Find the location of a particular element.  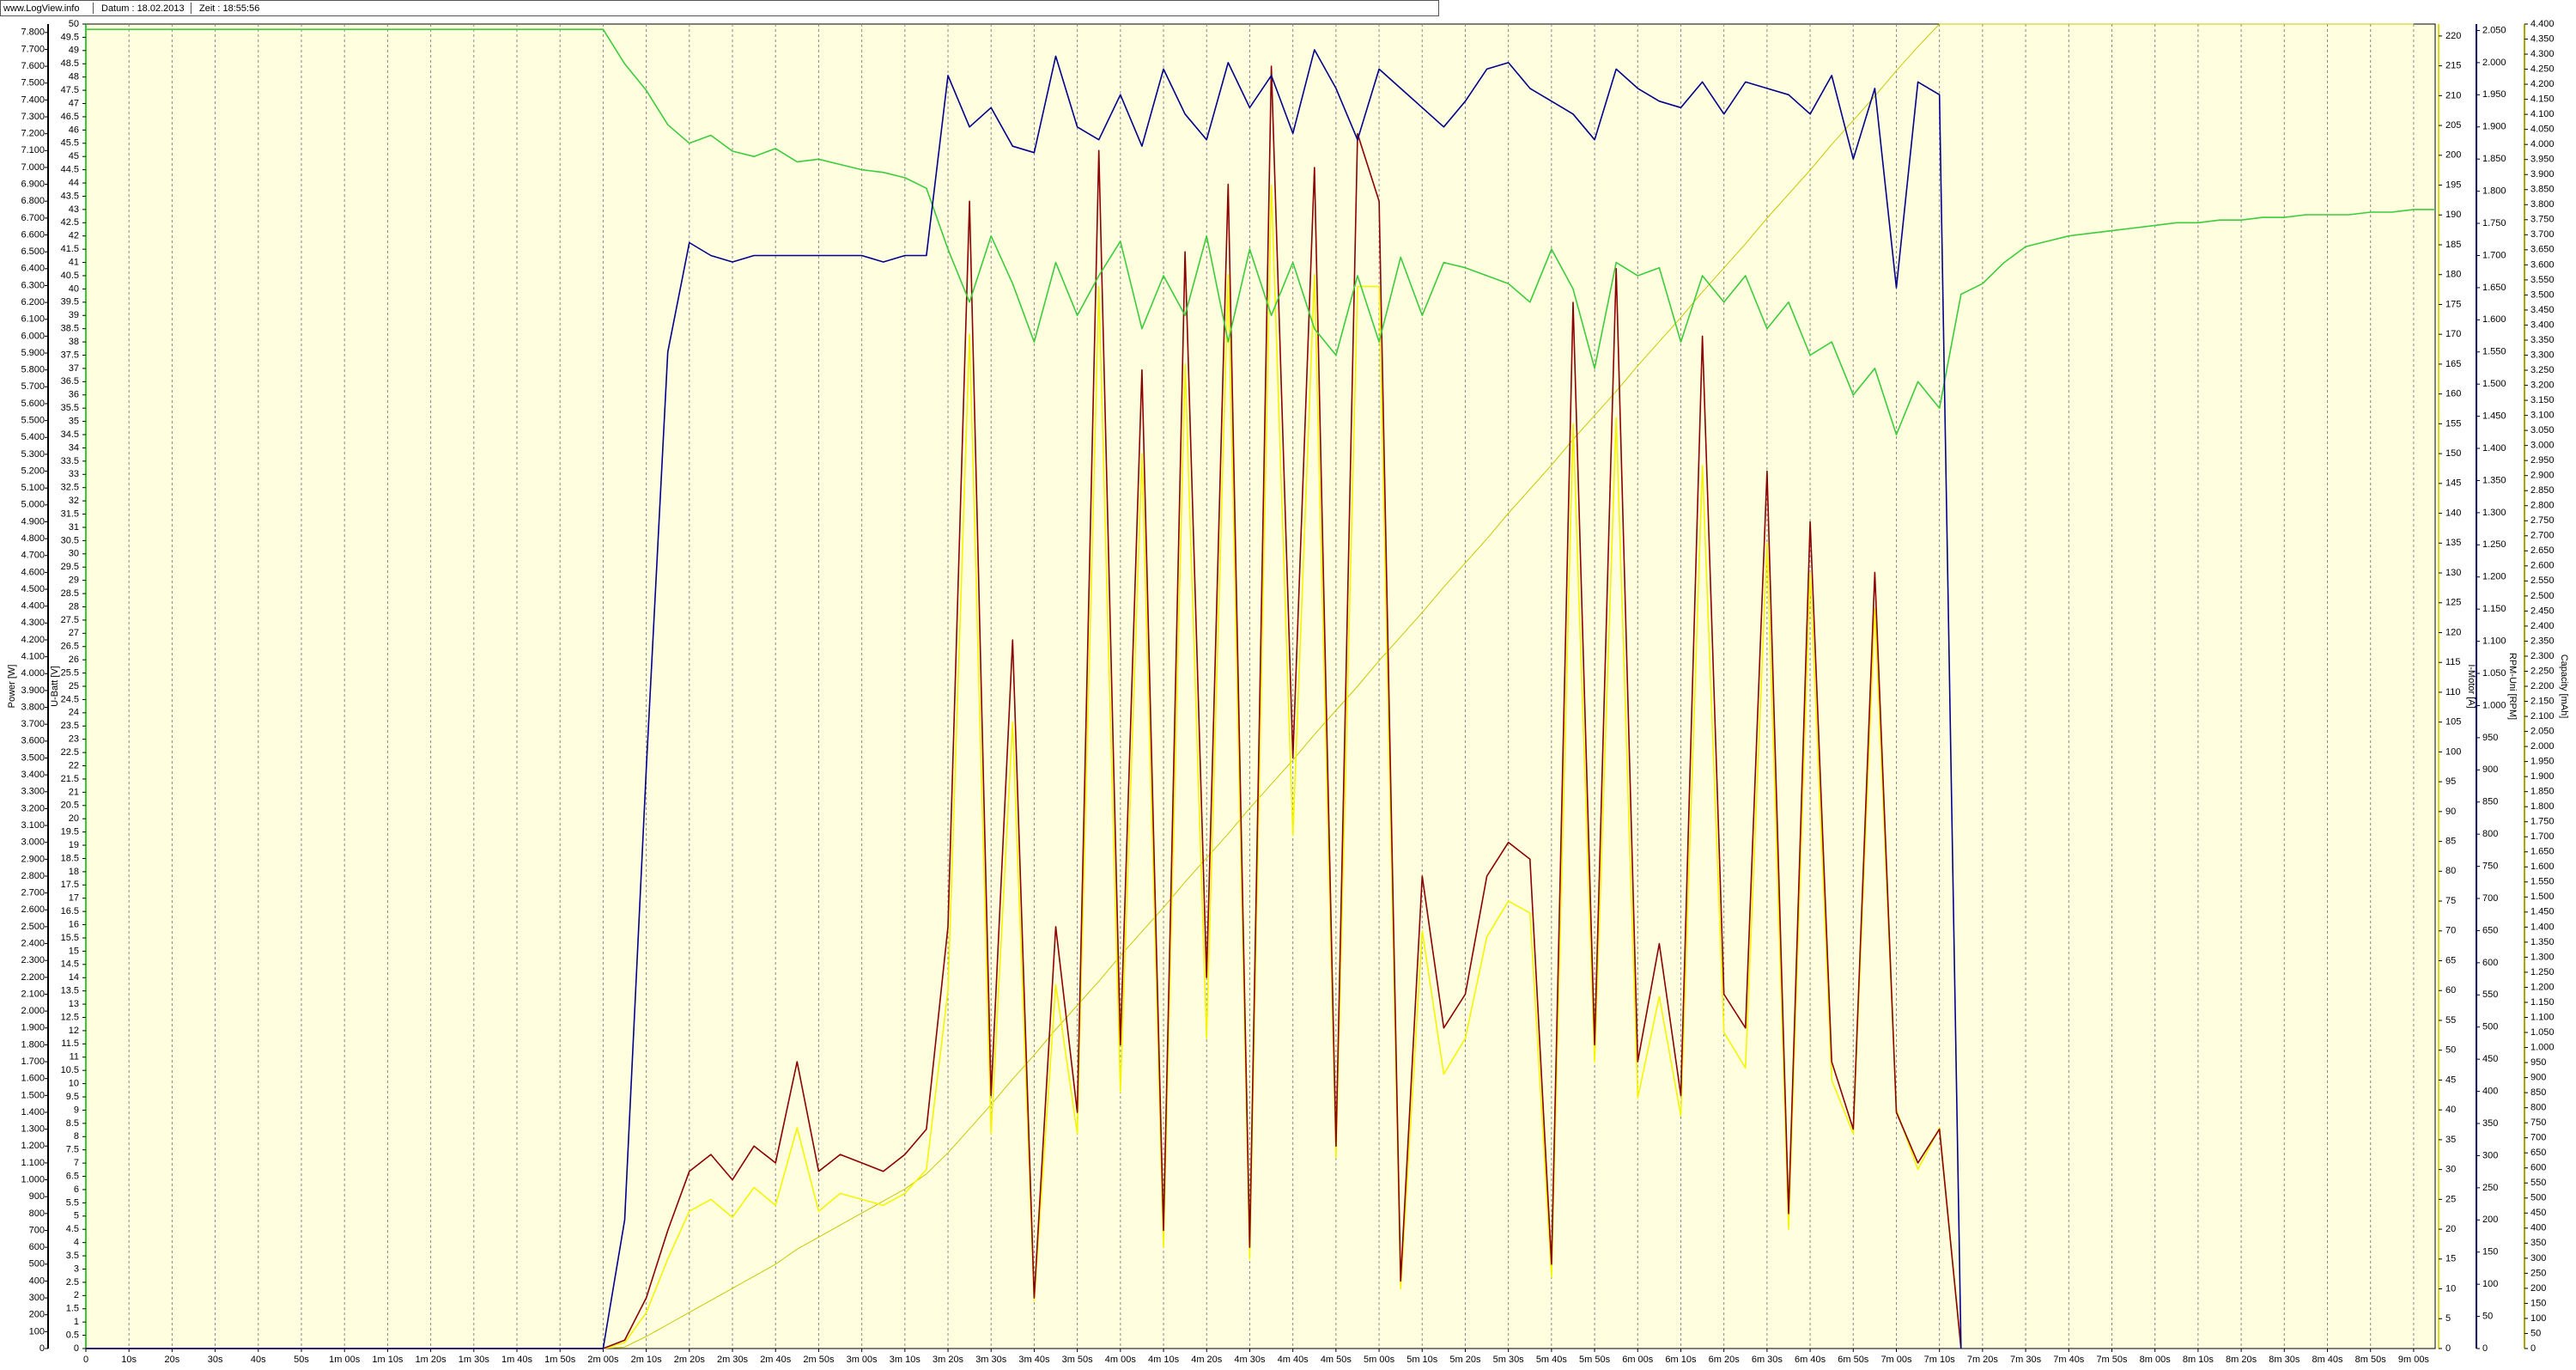

y-tick-label: 30 is located at coordinates (74, 554).